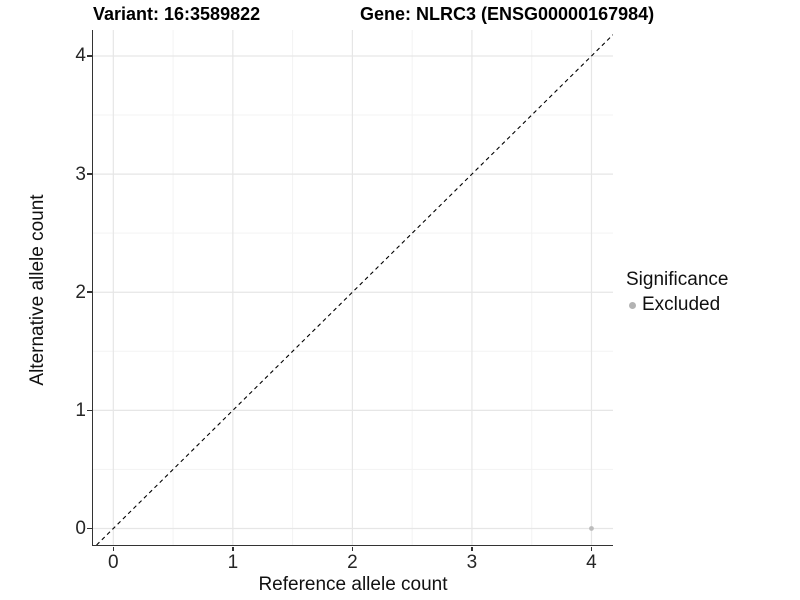 This screenshot has height=600, width=800. What do you see at coordinates (681, 304) in the screenshot?
I see `legend-entry-label: Excluded` at bounding box center [681, 304].